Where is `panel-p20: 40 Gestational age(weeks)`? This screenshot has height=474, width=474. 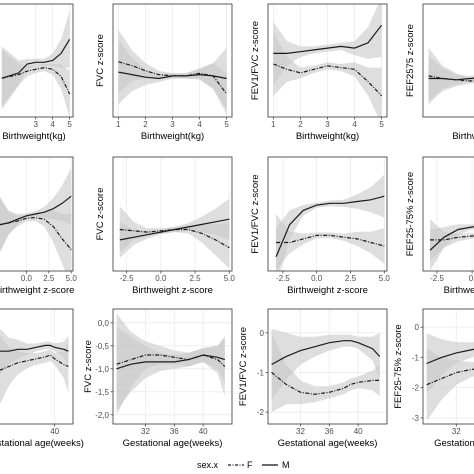
panel-p20: 40 Gestational age(weeks) is located at coordinates (42, 378).